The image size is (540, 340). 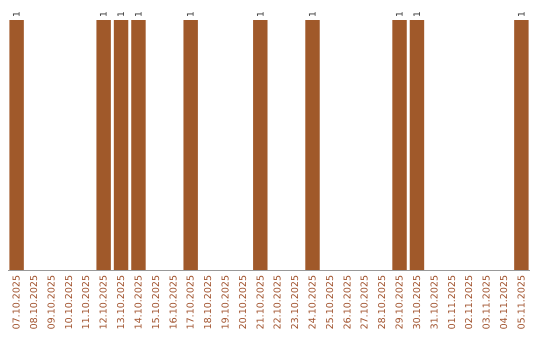 I want to click on x-tick-label: 27.10.2025, so click(x=365, y=302).